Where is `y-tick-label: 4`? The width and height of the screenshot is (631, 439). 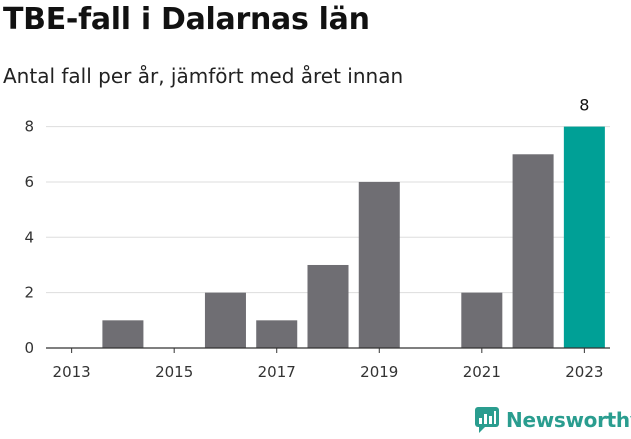 y-tick-label: 4 is located at coordinates (29, 237).